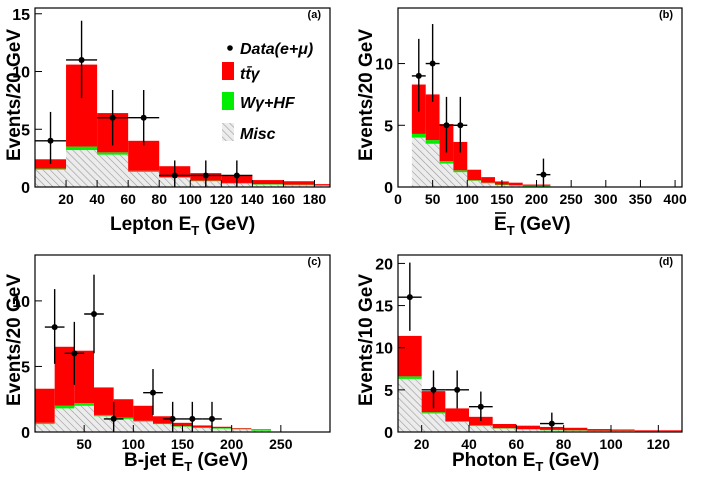 This screenshot has height=478, width=704. Describe the element at coordinates (21, 15) in the screenshot. I see `y-tick-label-a-3: 15` at that location.